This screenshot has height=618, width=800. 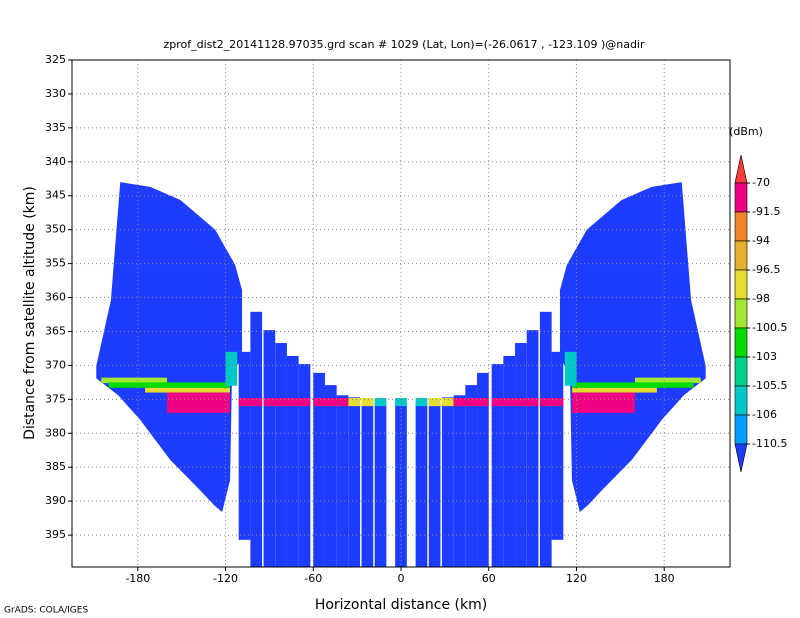 I want to click on x-tick-label: -120, so click(x=225, y=578).